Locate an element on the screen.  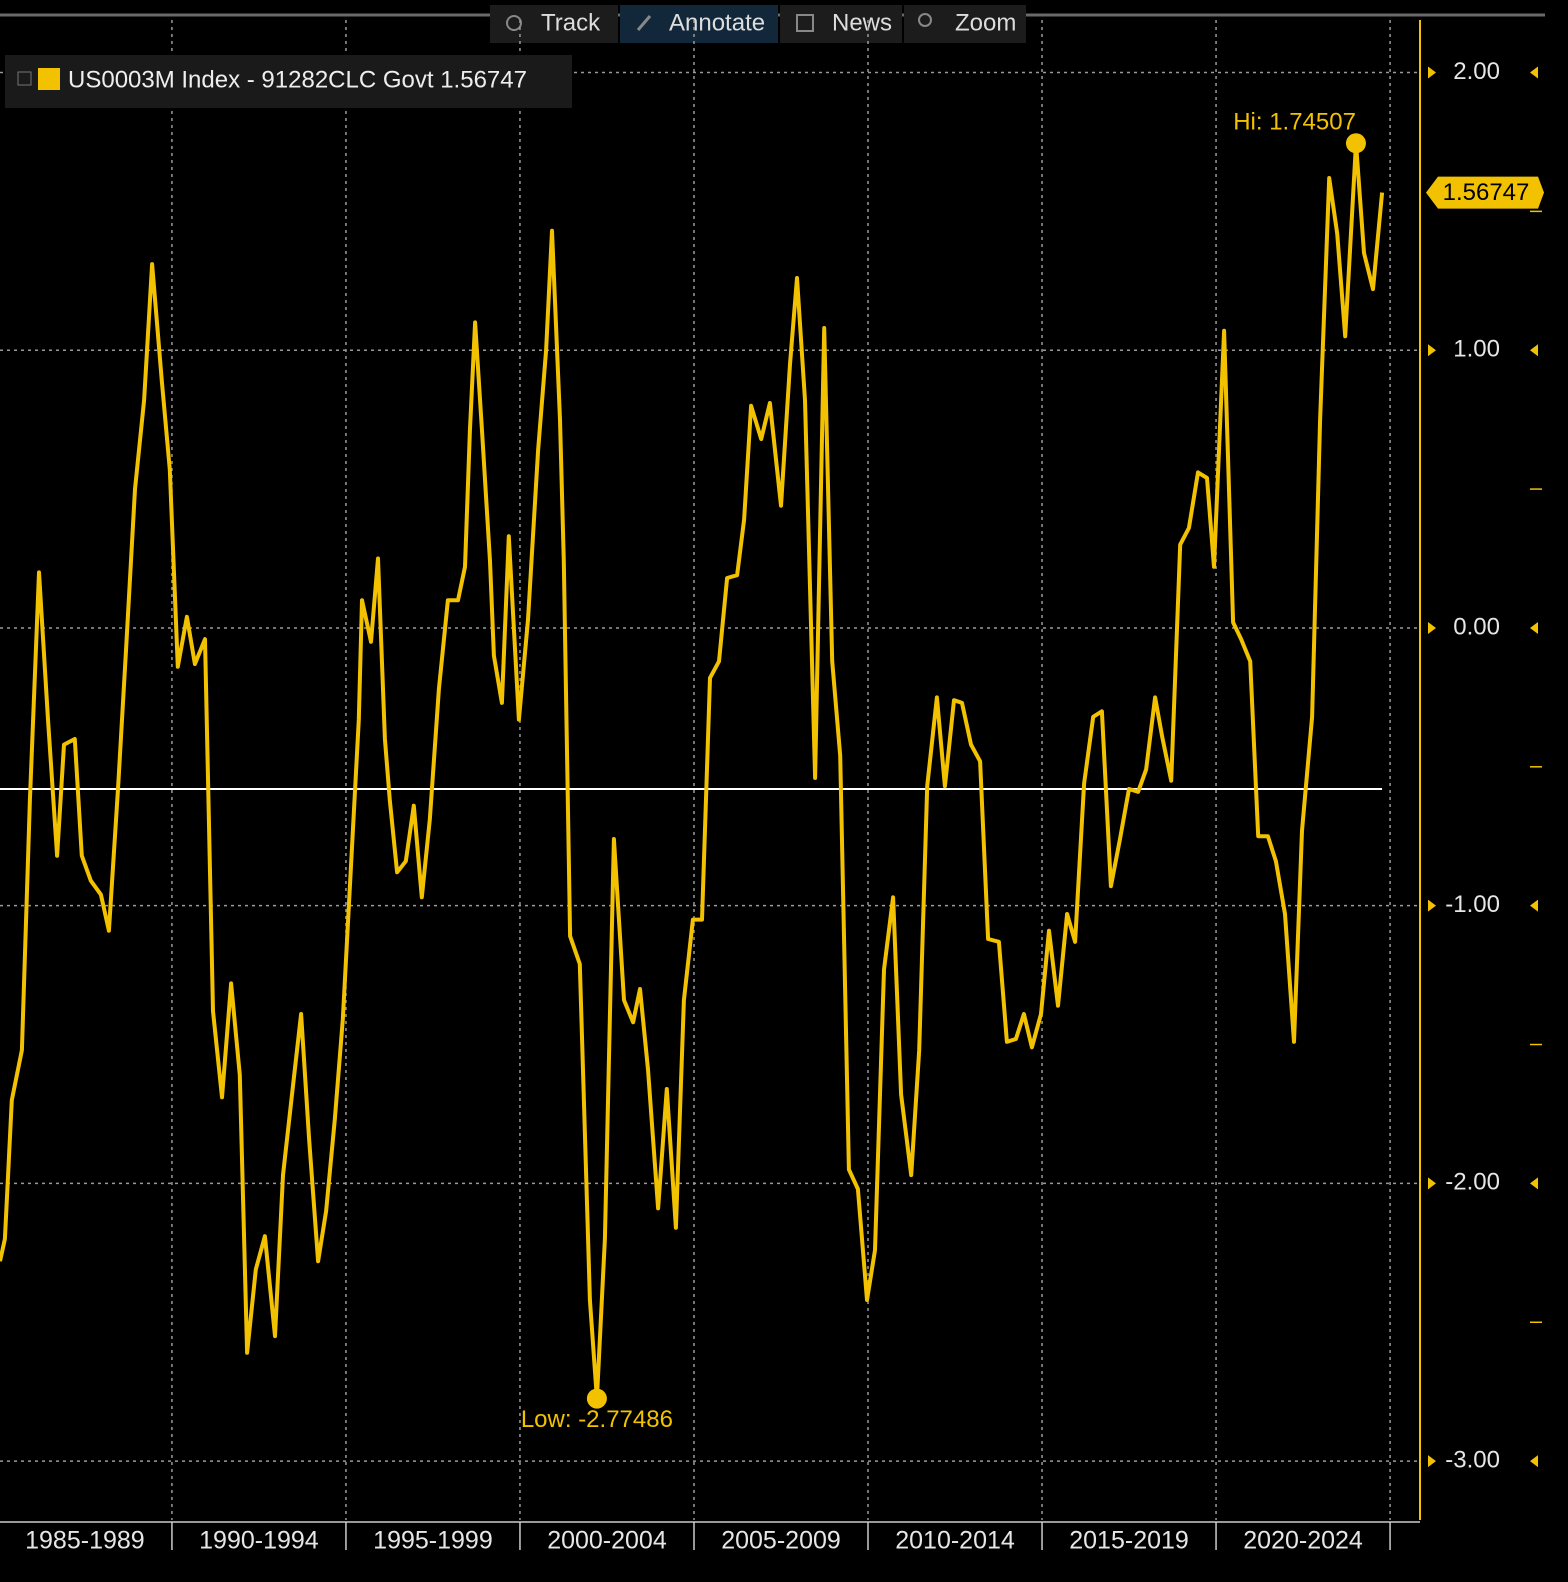
x-tick-label: 2005-2009 is located at coordinates (781, 1541).